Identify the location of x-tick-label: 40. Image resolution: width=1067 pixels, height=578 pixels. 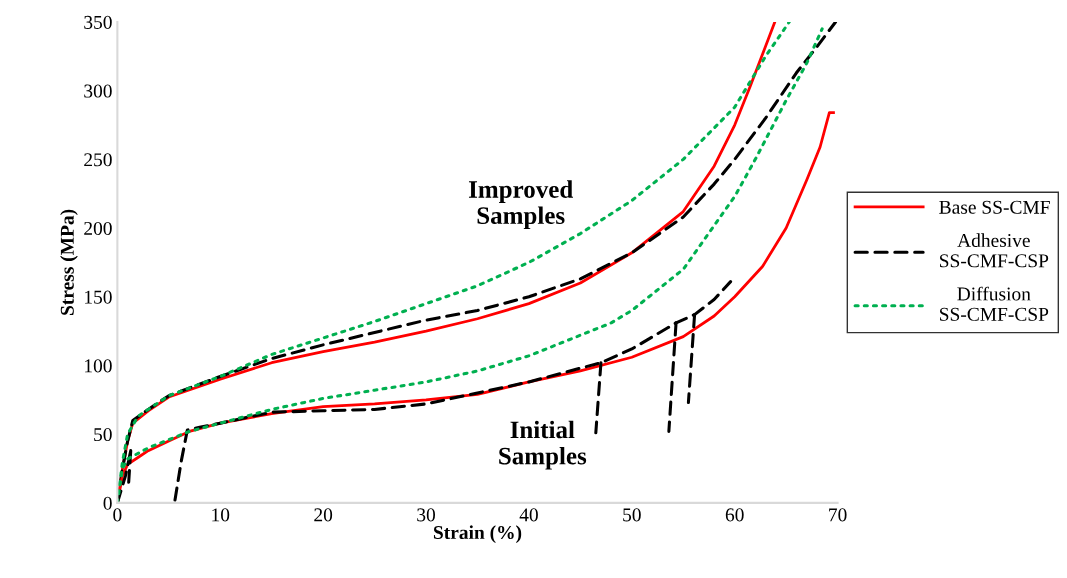
(528, 515).